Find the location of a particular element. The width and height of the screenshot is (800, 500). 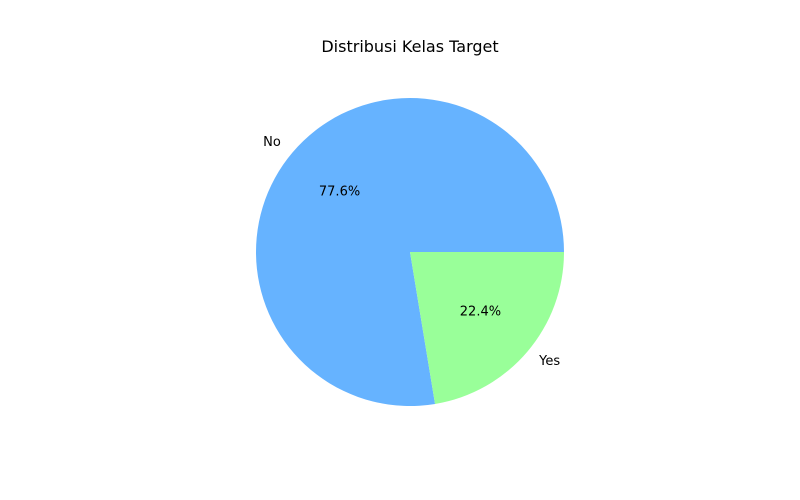

slice-label-no: No is located at coordinates (272, 142).